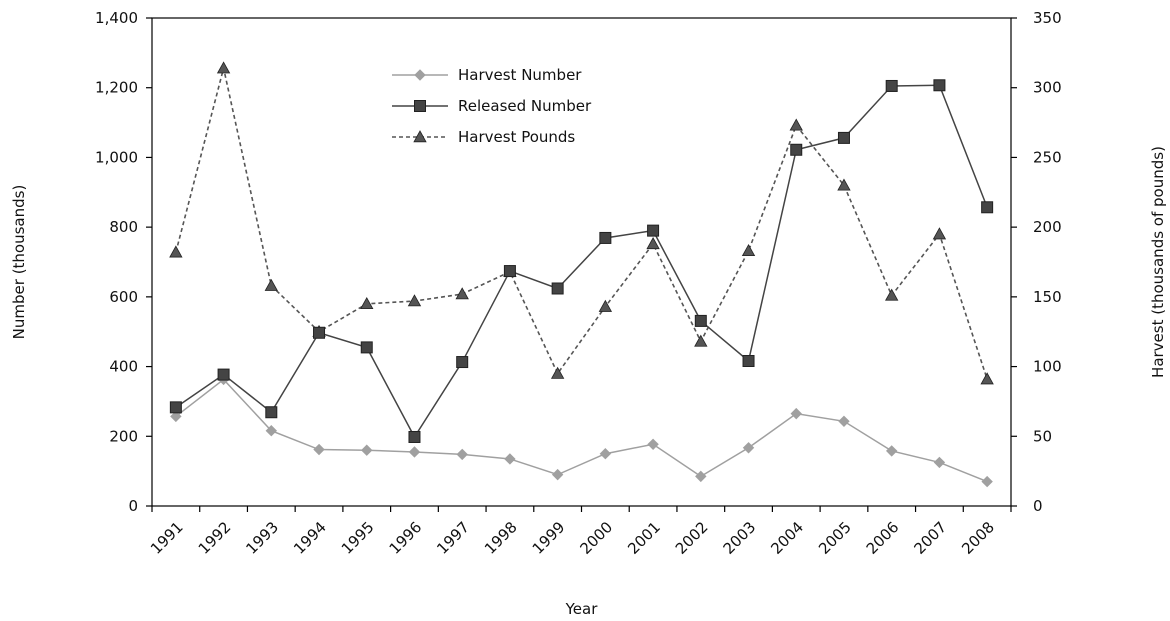 This screenshot has width=1170, height=621. Describe the element at coordinates (1047, 227) in the screenshot. I see `right-axis-tick-label: 200` at that location.